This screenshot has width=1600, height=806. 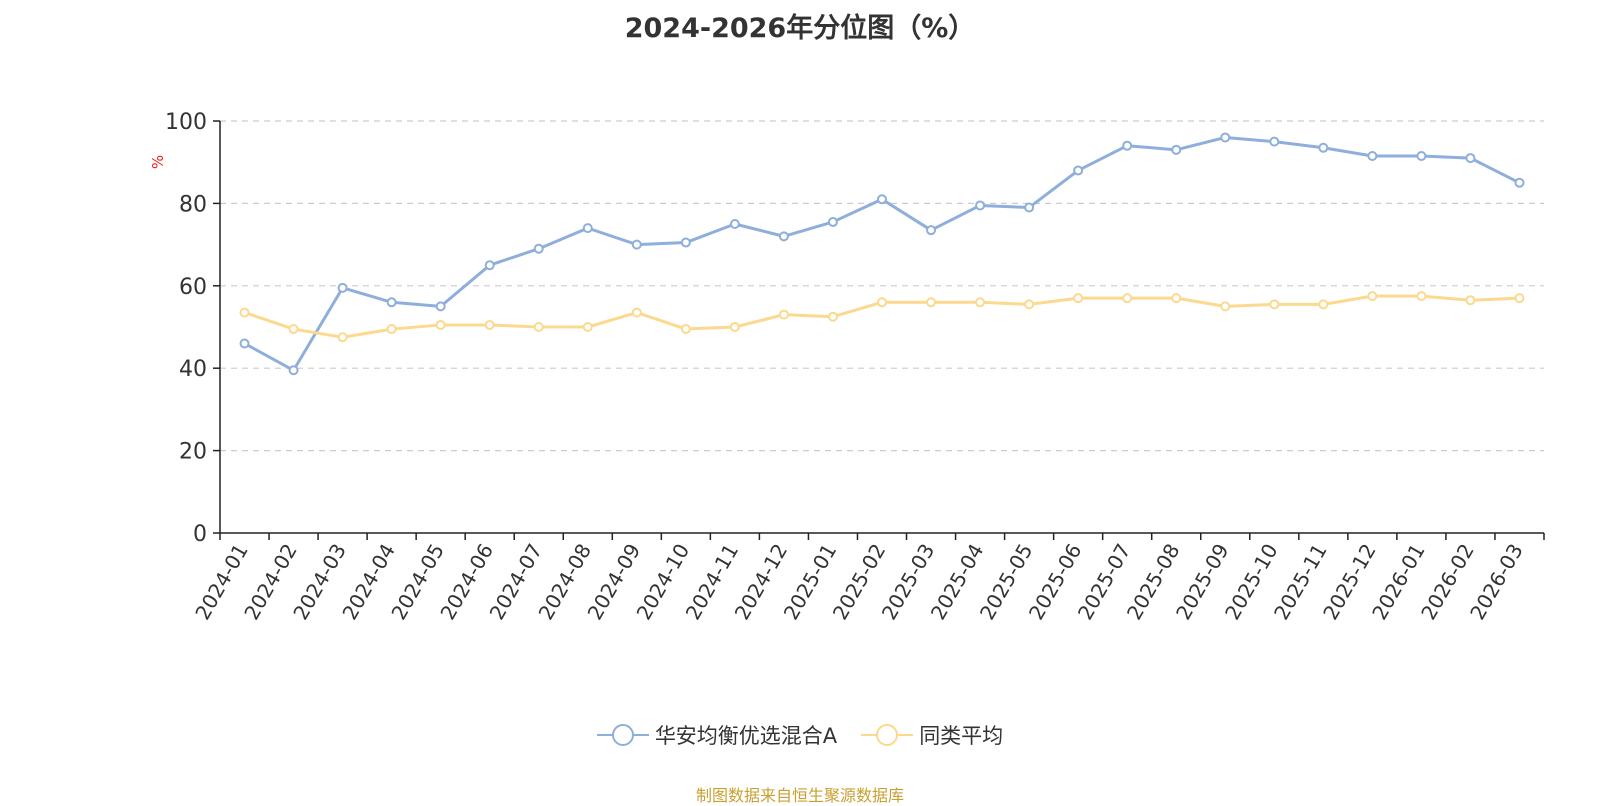 I want to click on legend: 华安均衡优选混合A 同类平均, so click(x=800, y=735).